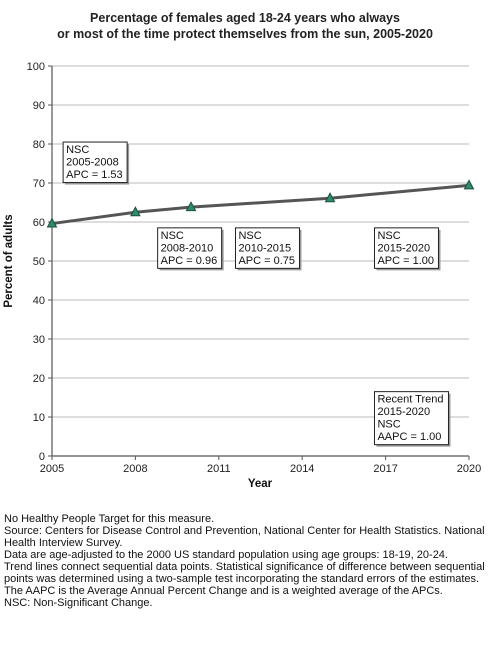  What do you see at coordinates (189, 261) in the screenshot?
I see `annotation-text-1-2: APC = 0.96` at bounding box center [189, 261].